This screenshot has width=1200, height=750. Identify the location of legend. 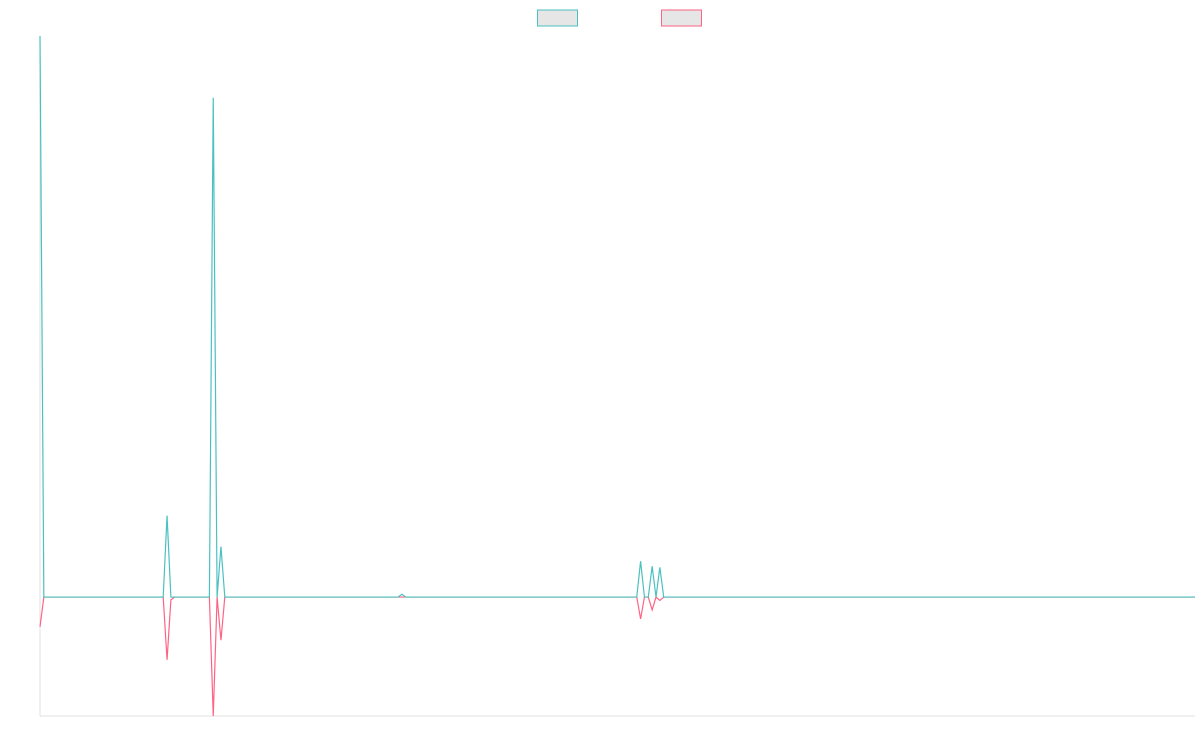
(619, 18).